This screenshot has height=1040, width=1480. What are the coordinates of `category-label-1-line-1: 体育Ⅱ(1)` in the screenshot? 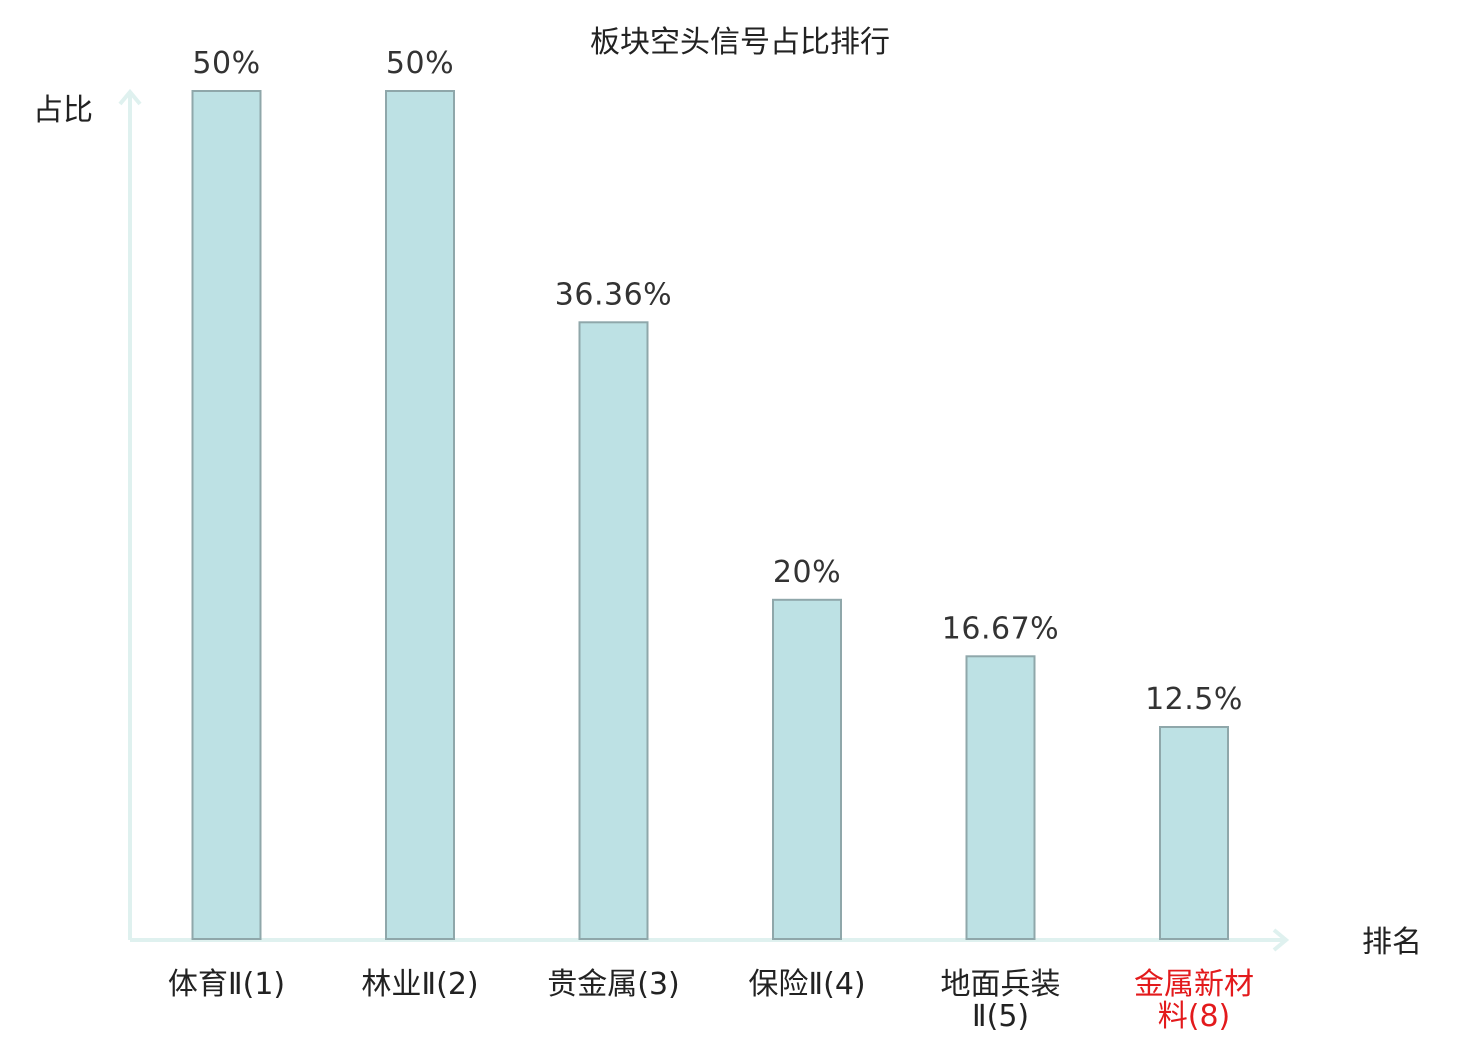 It's located at (226, 984).